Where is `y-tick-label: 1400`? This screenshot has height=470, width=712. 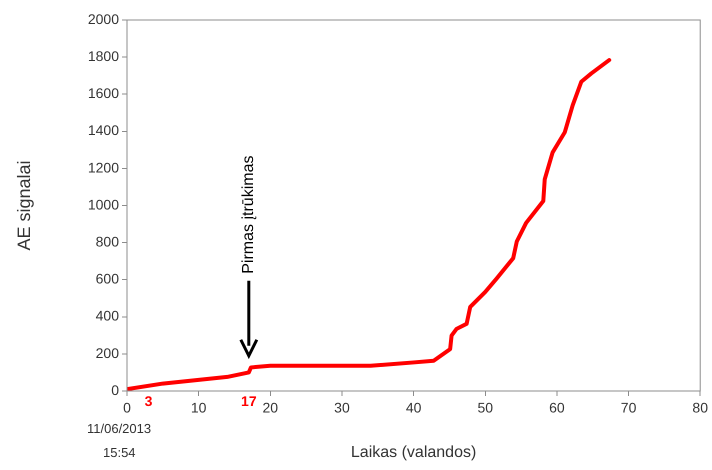 y-tick-label: 1400 is located at coordinates (104, 130).